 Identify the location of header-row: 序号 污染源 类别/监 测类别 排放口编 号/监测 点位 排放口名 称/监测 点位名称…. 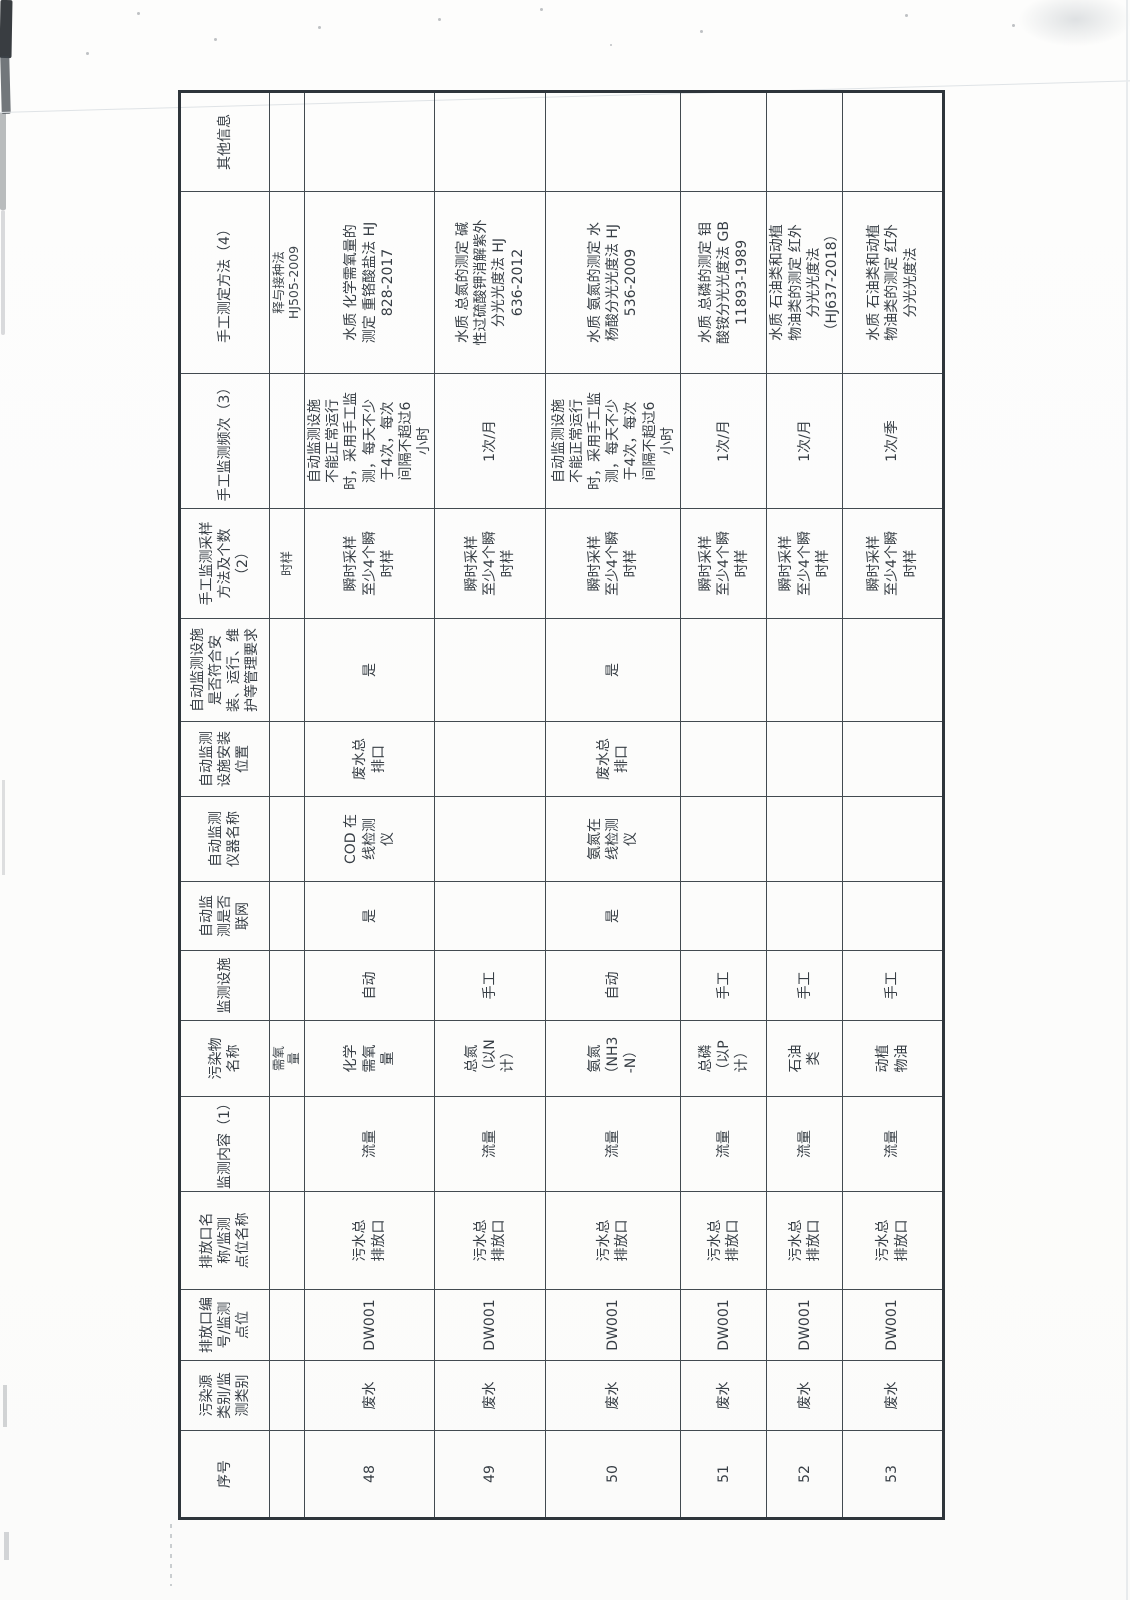
(224, 805).